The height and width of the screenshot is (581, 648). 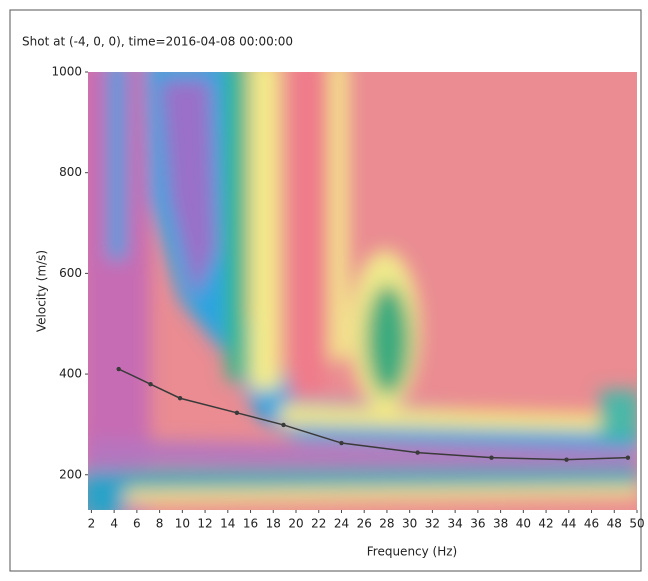 What do you see at coordinates (477, 524) in the screenshot?
I see `x-tick-label: 36` at bounding box center [477, 524].